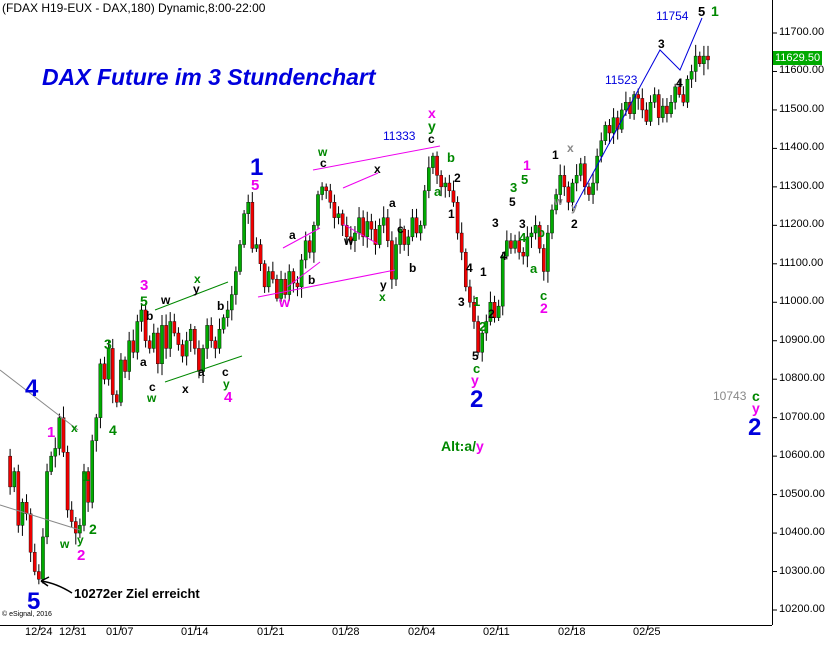  I want to click on y-tick-label: 11600.00, so click(802, 70).